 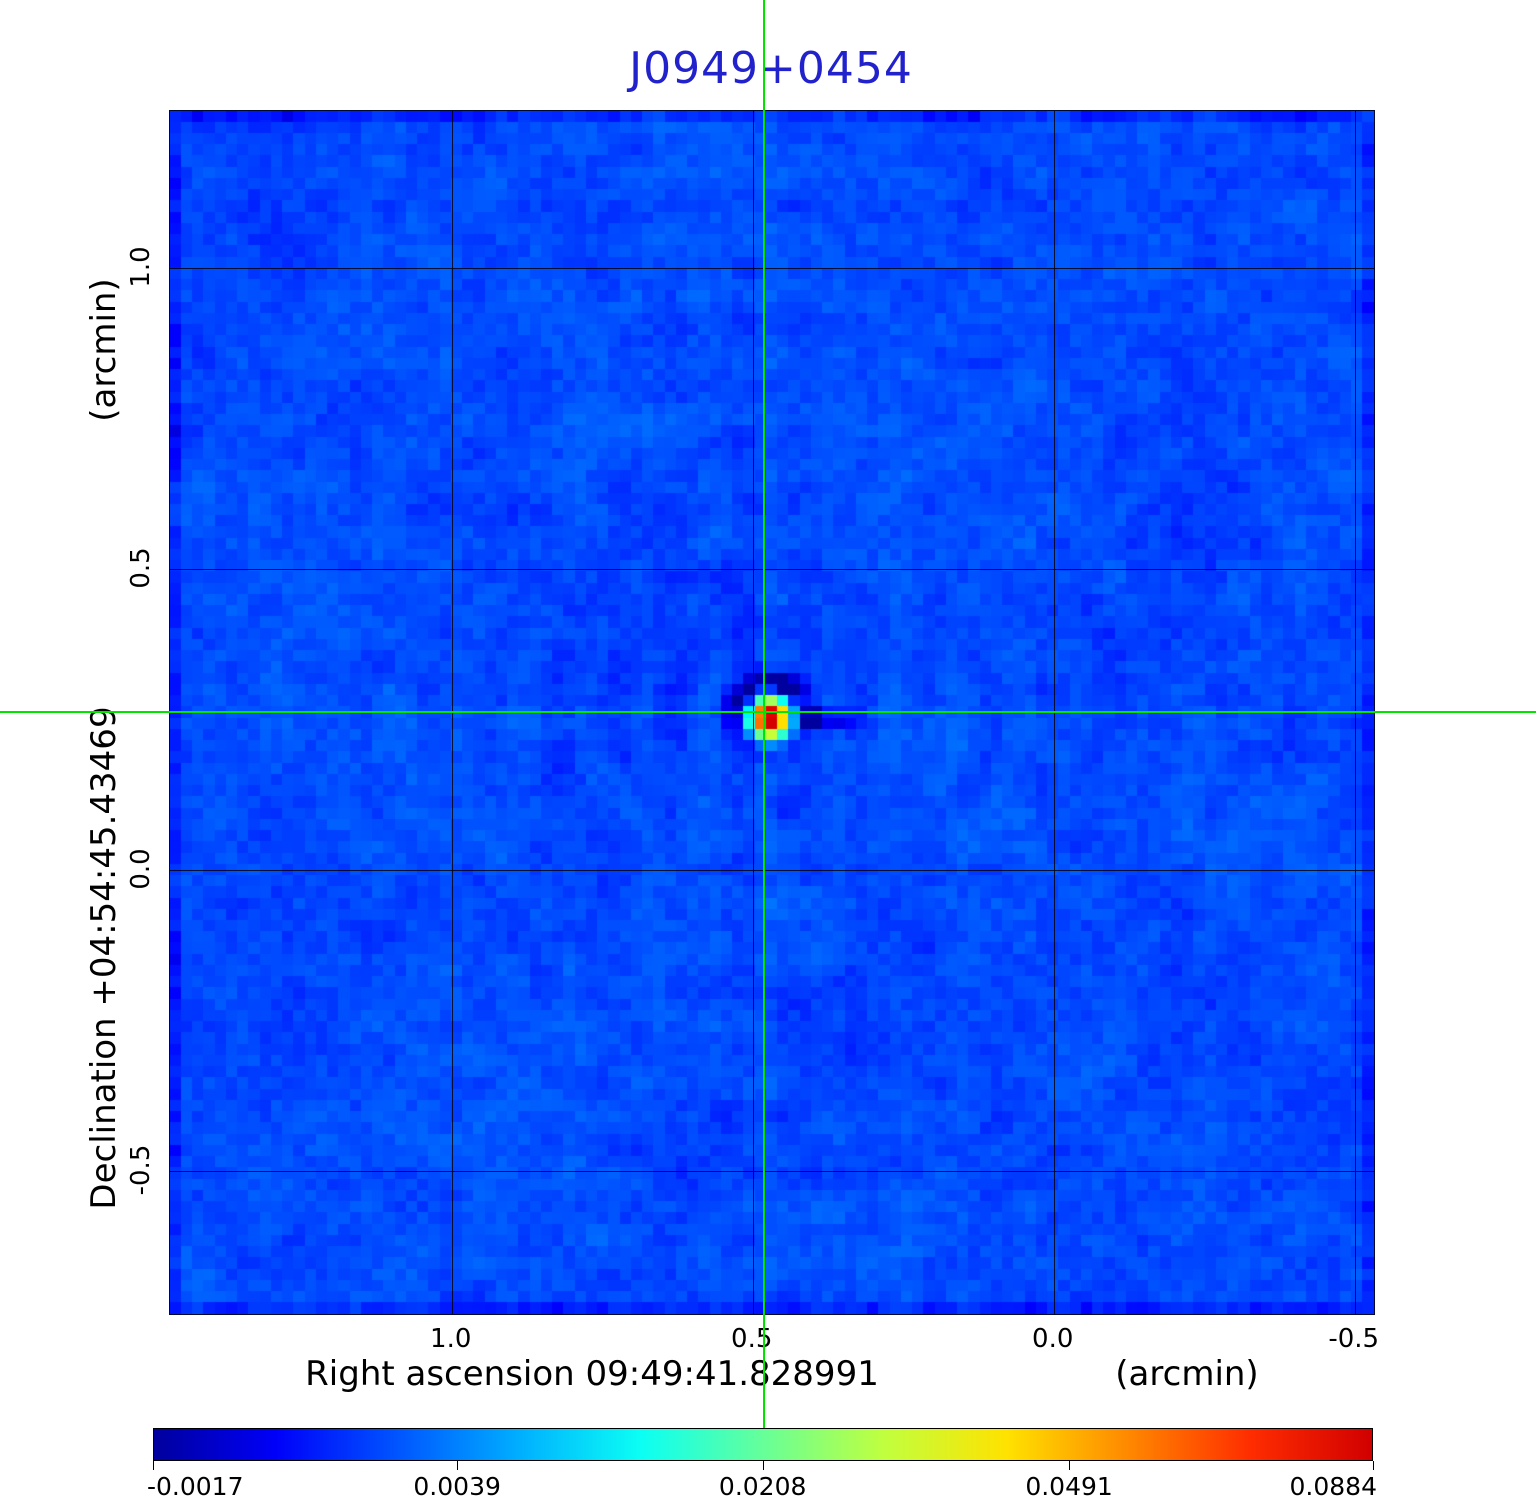 What do you see at coordinates (1354, 1339) in the screenshot?
I see `x-tick-label--0.5: -0.5` at bounding box center [1354, 1339].